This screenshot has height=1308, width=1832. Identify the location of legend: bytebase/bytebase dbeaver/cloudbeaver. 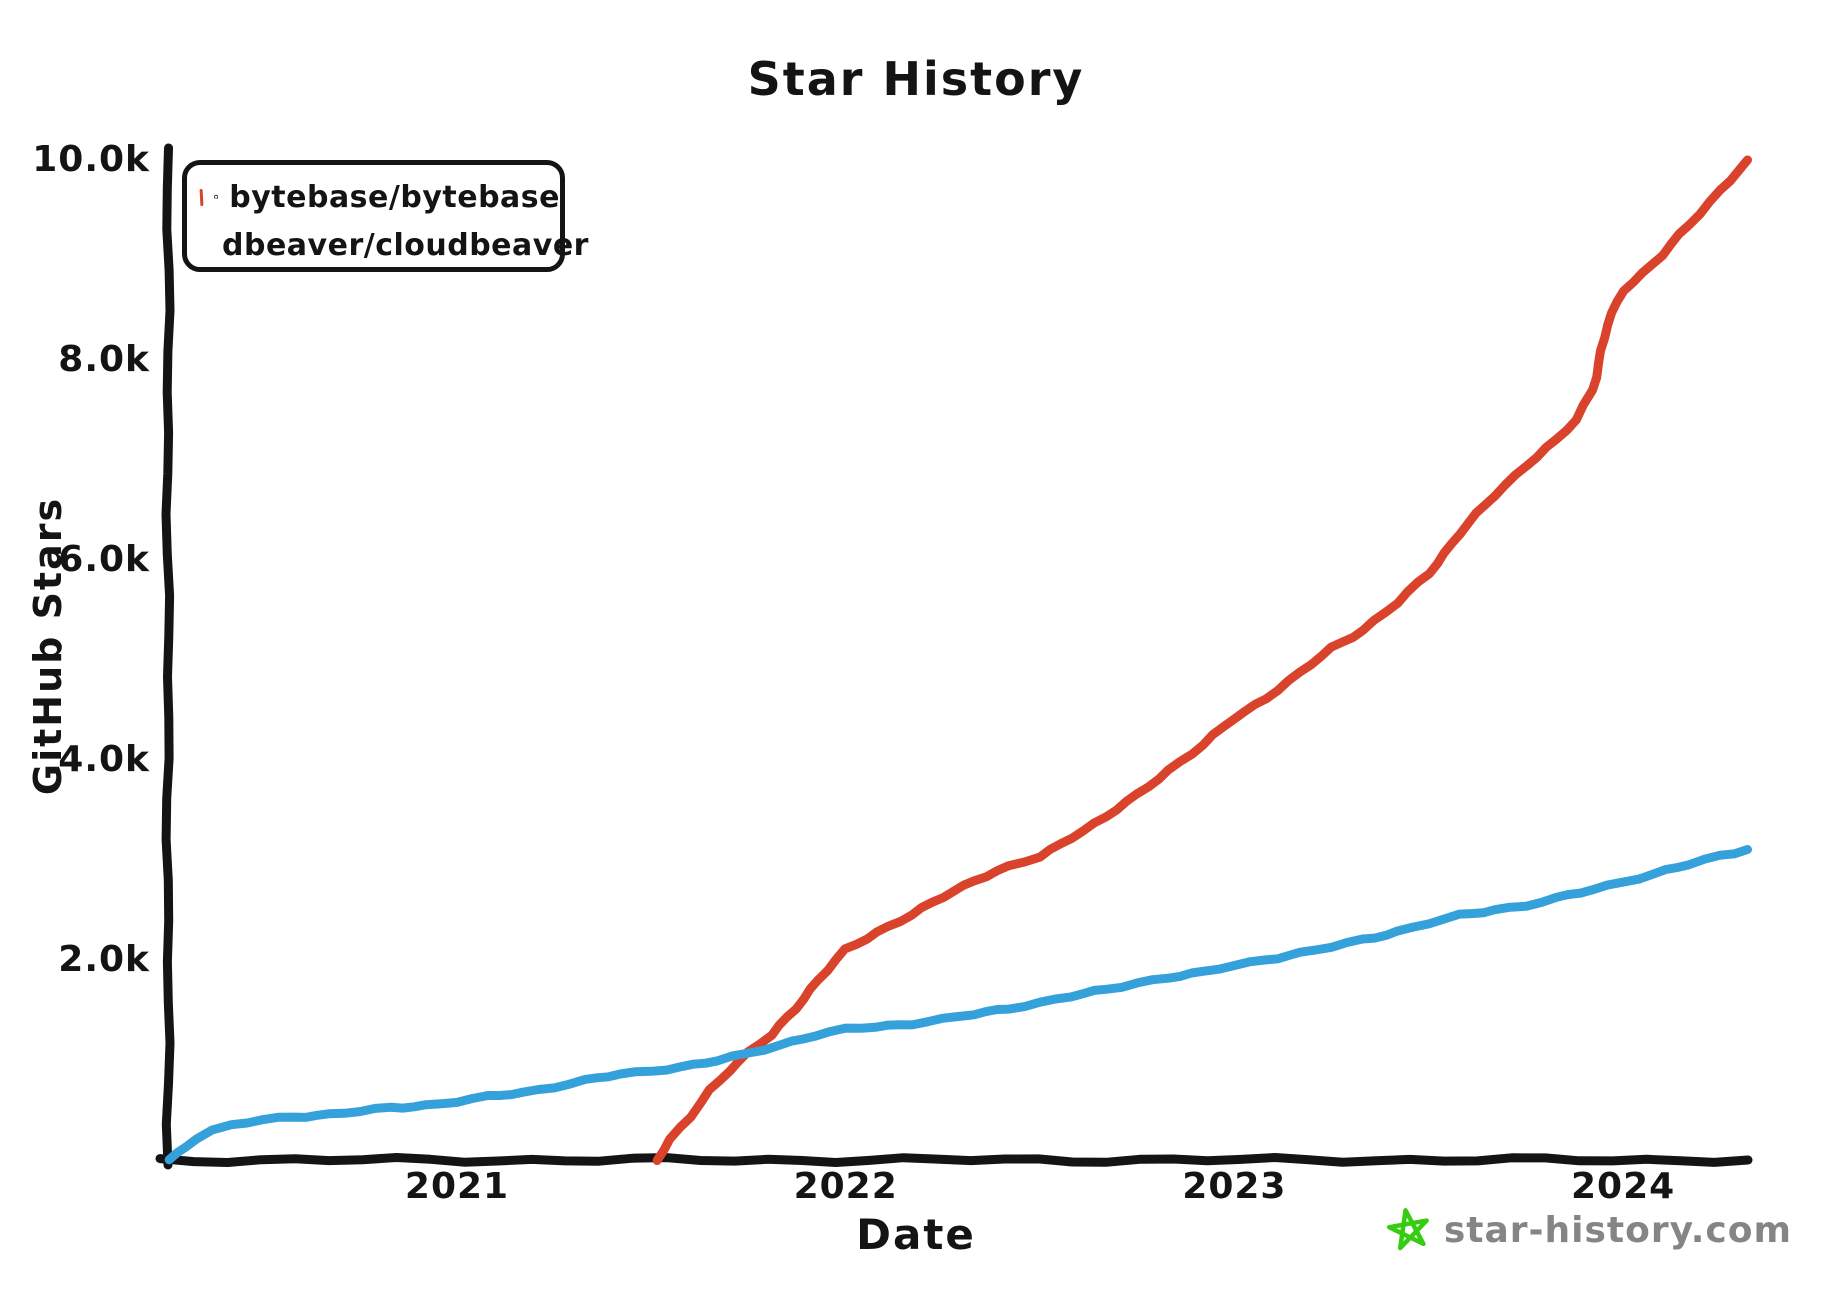
(385, 216).